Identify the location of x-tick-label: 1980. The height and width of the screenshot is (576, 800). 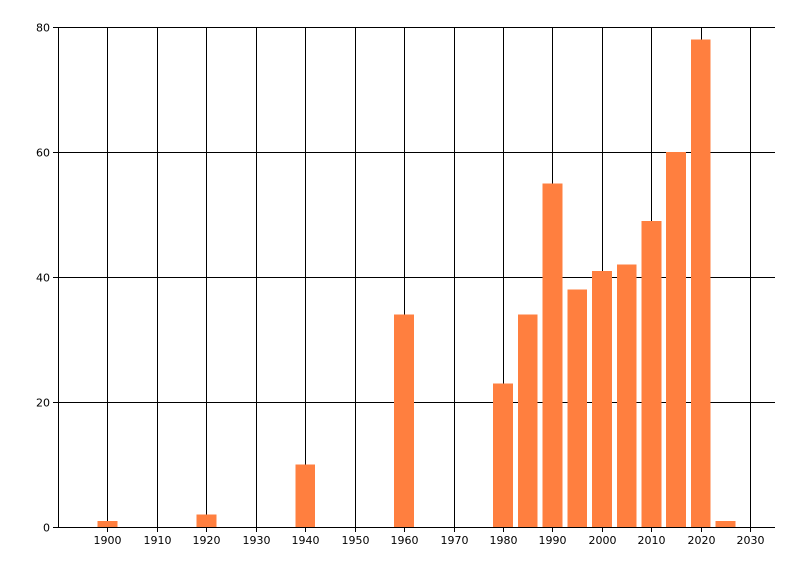
(504, 540).